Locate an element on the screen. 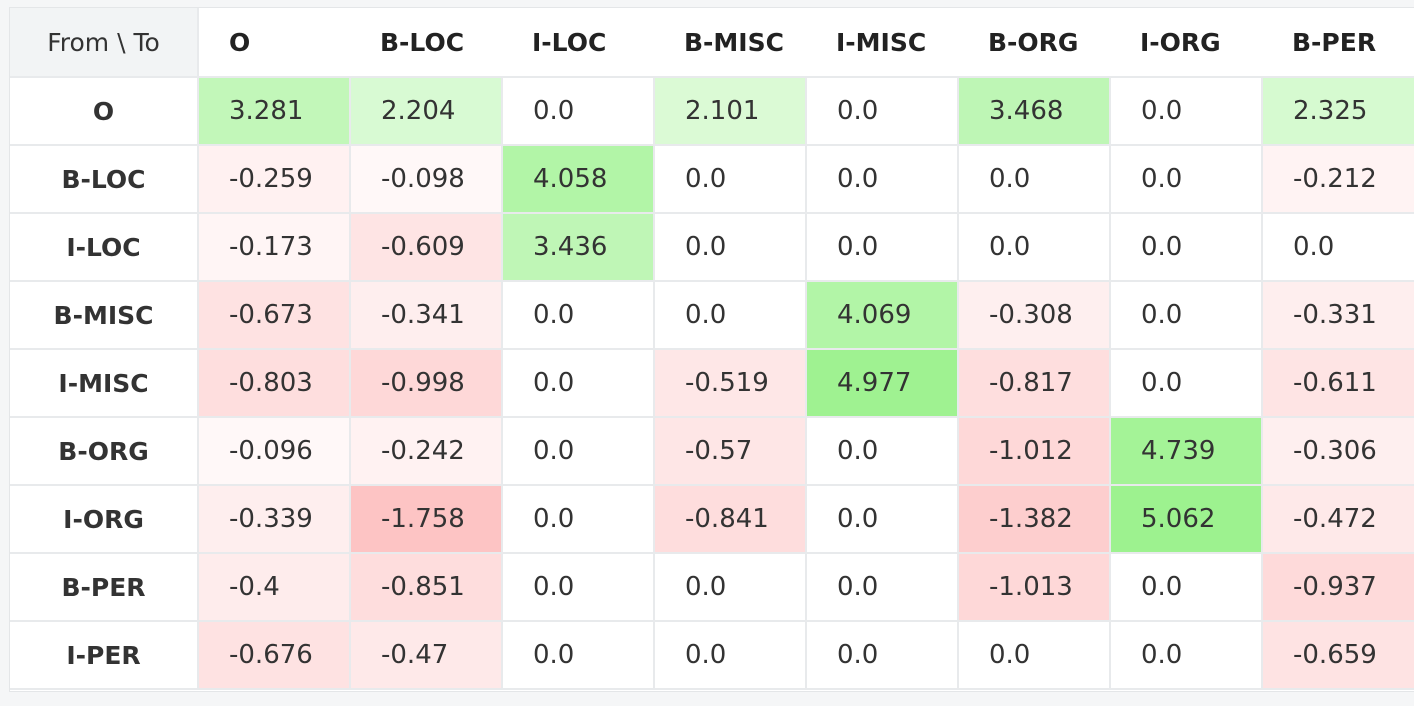  row-header: O is located at coordinates (104, 111).